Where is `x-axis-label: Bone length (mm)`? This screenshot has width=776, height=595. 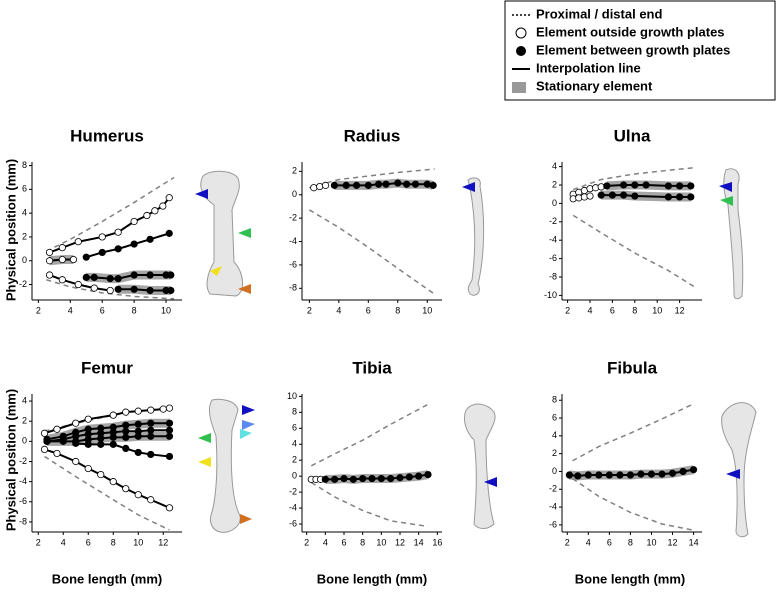 x-axis-label: Bone length (mm) is located at coordinates (107, 578).